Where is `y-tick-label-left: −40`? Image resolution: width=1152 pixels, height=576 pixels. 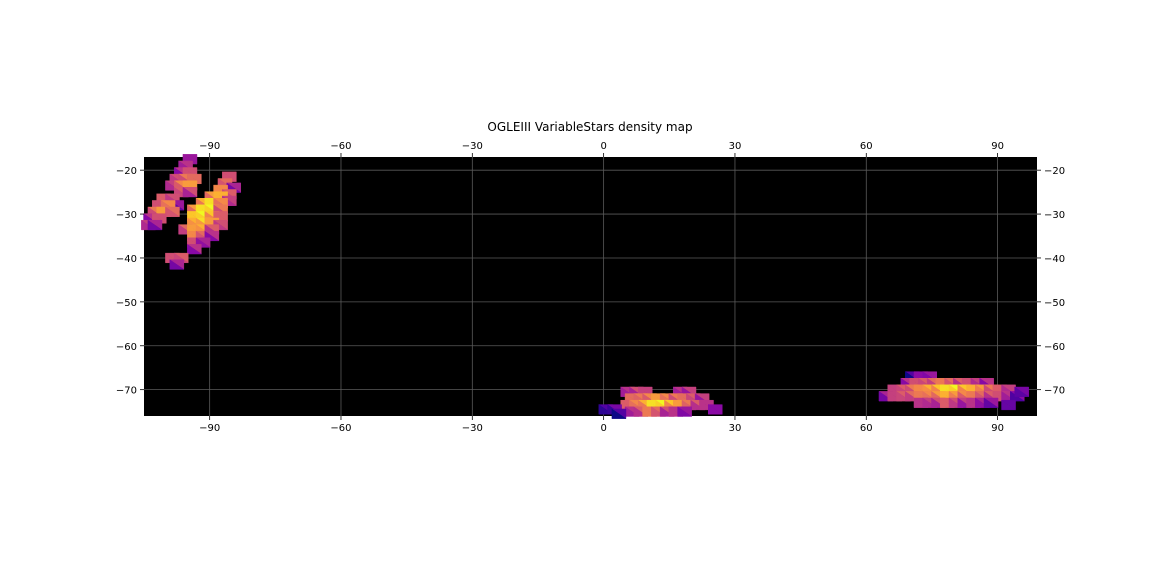 y-tick-label-left: −40 is located at coordinates (126, 259).